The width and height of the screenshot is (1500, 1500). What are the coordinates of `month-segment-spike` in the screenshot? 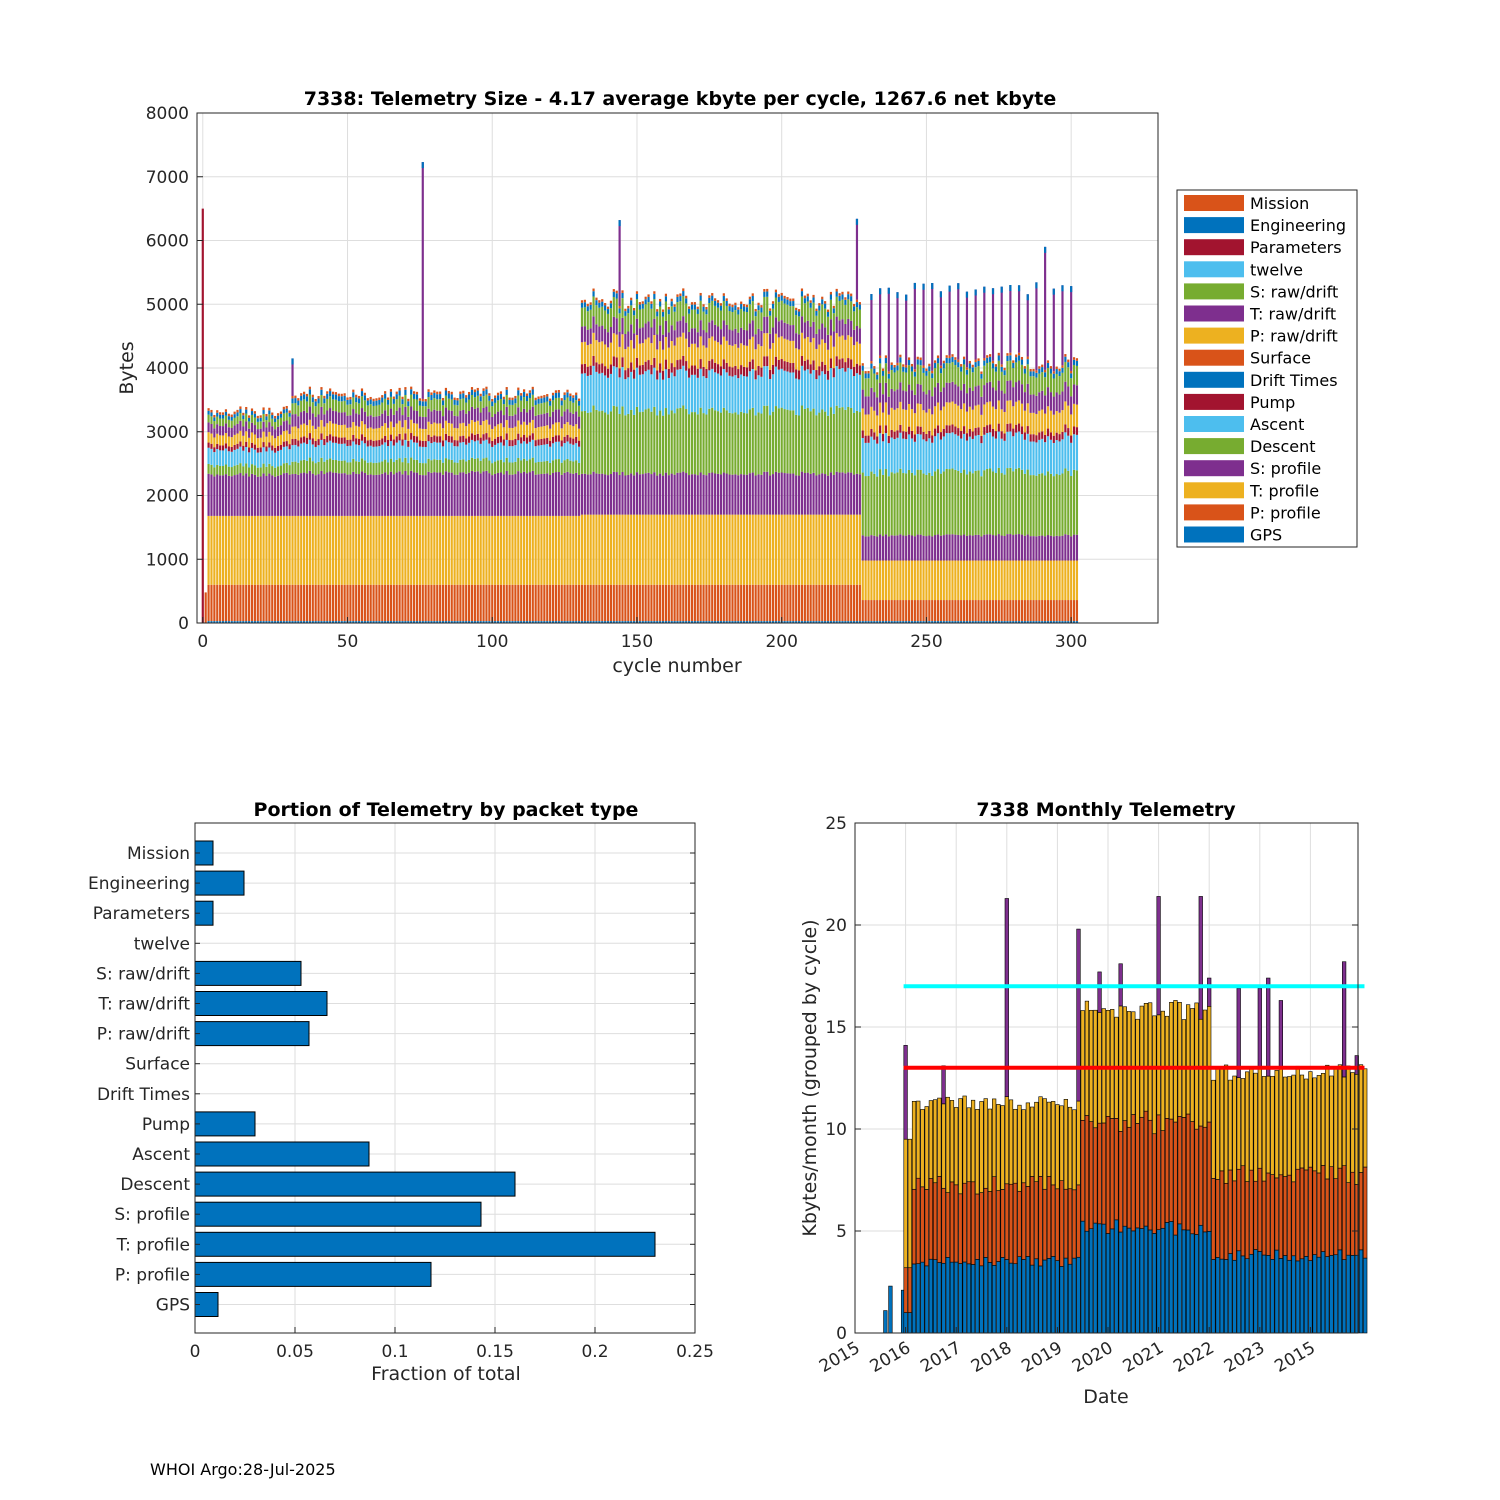 It's located at (1078, 1015).